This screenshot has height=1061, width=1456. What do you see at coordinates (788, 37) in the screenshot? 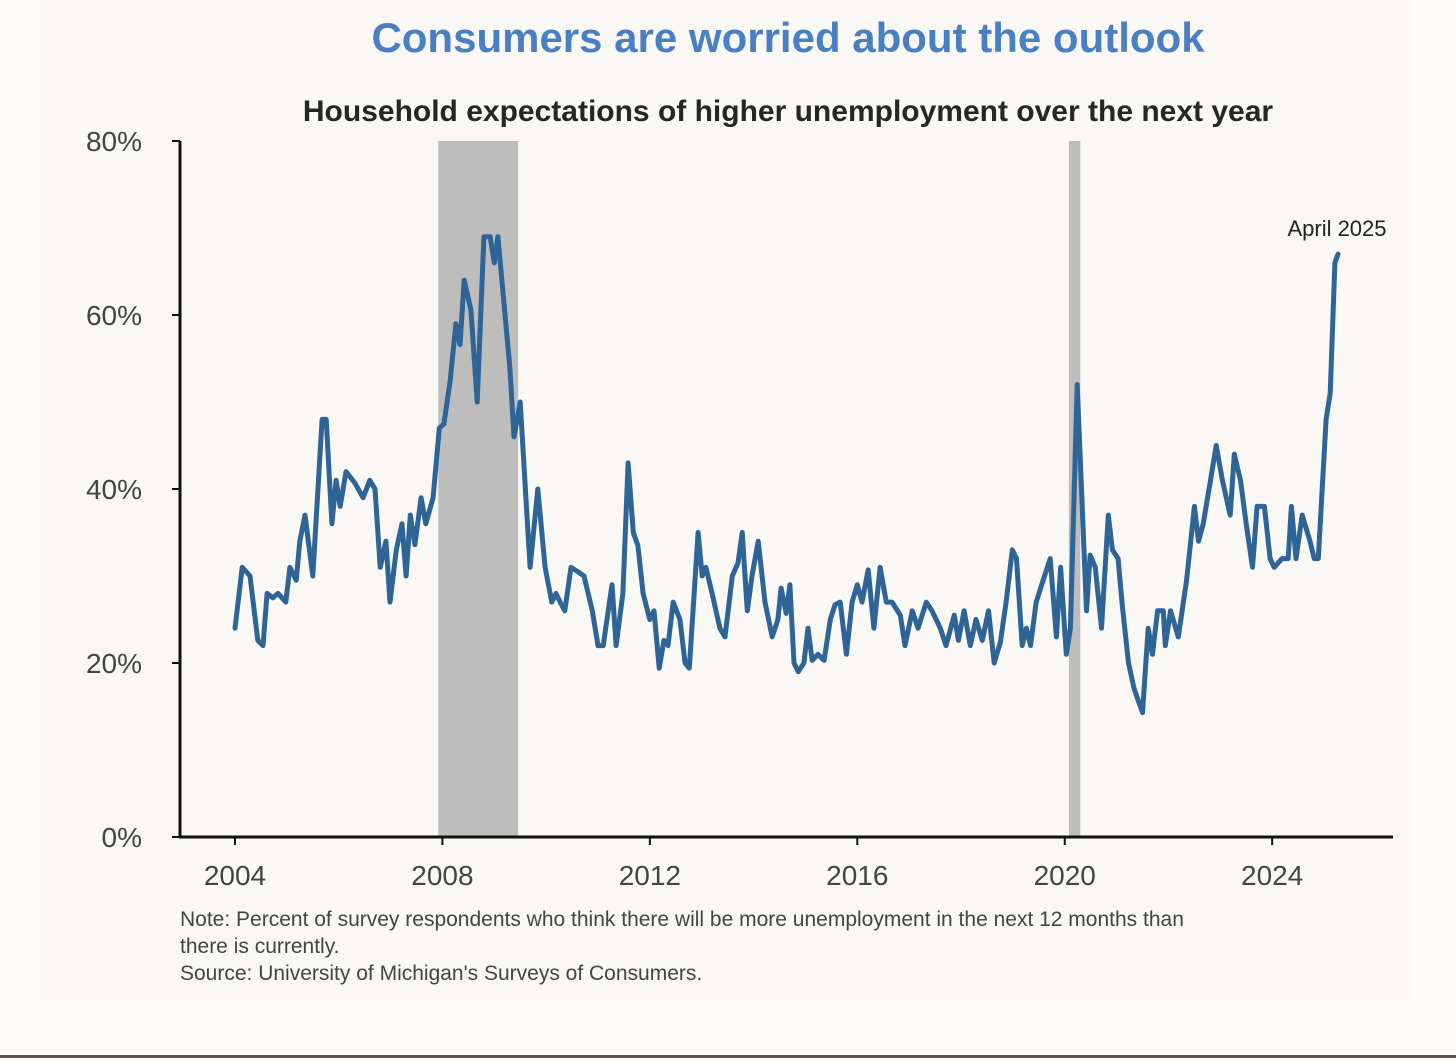
I see `chart-title: Consumers are worried about the outlook` at bounding box center [788, 37].